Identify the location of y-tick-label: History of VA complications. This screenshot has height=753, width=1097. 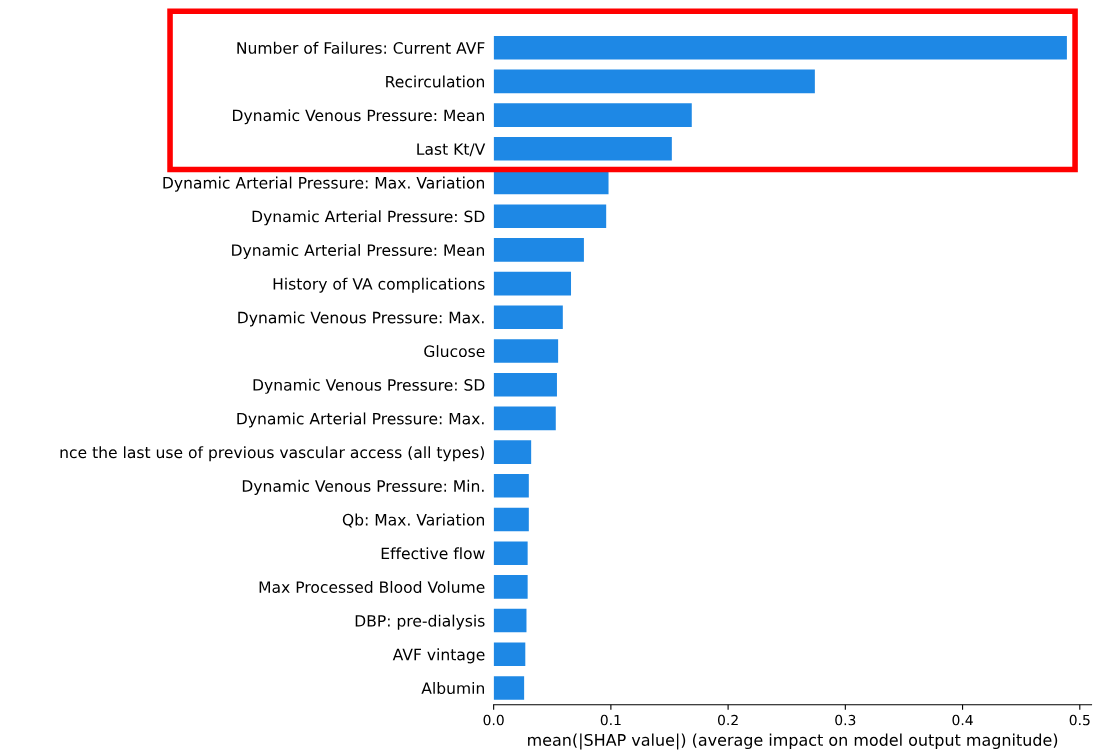
(379, 285).